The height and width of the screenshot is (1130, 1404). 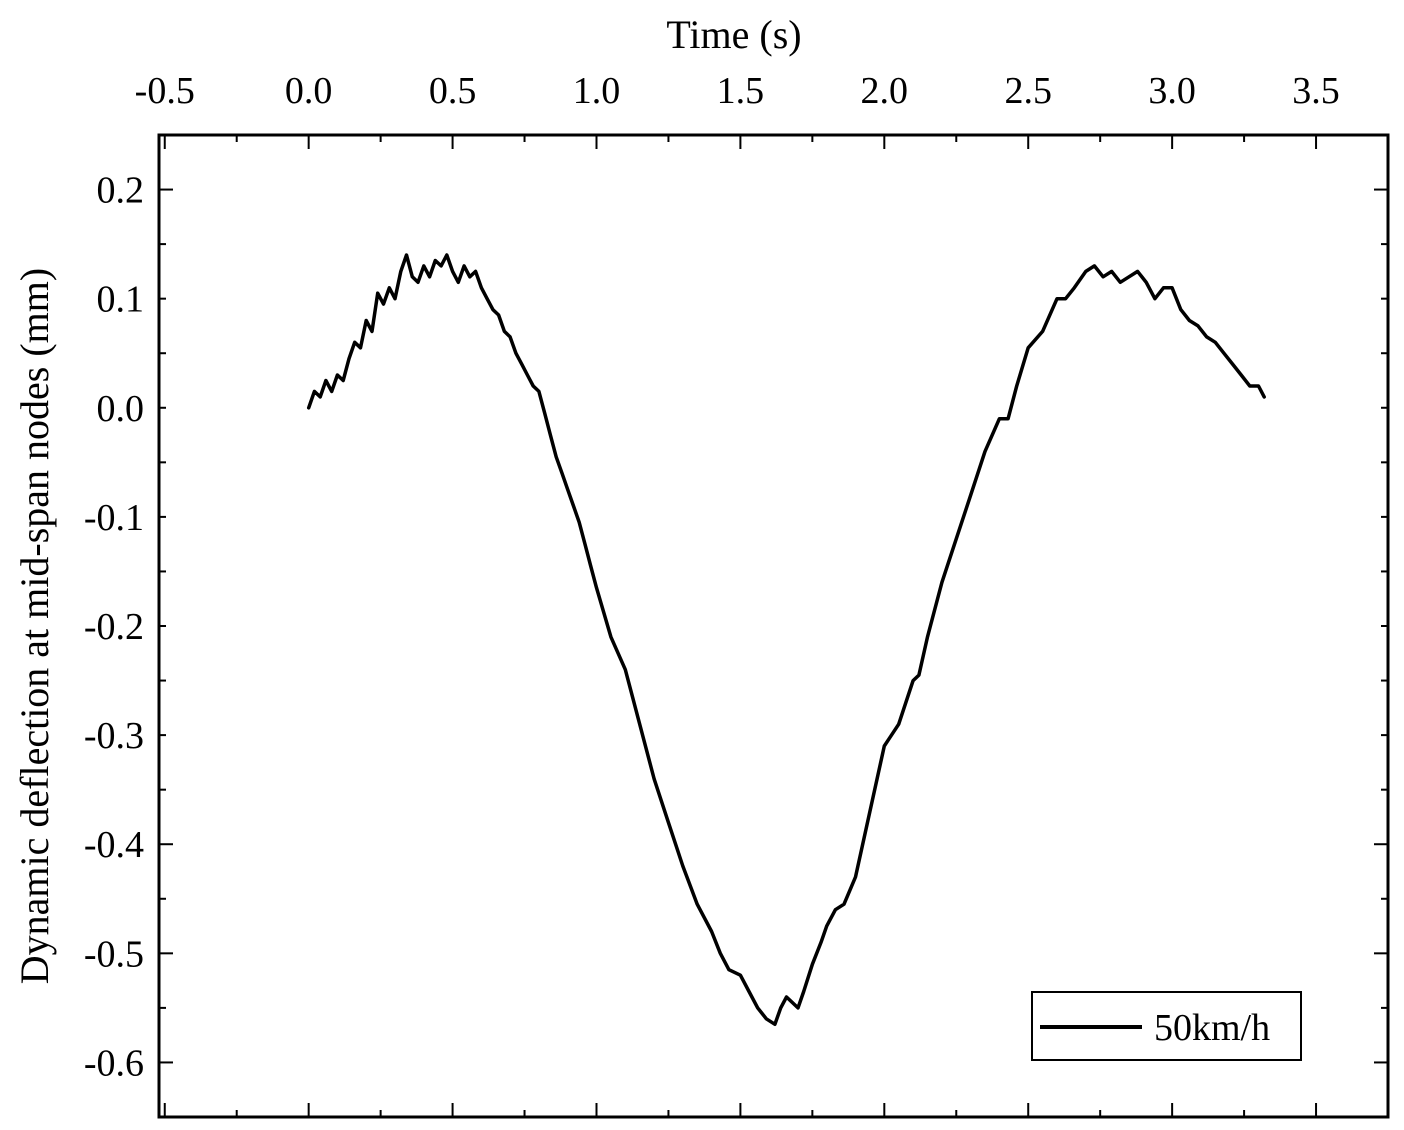 What do you see at coordinates (114, 1063) in the screenshot?
I see `y-tick-label-0m6: -0.6` at bounding box center [114, 1063].